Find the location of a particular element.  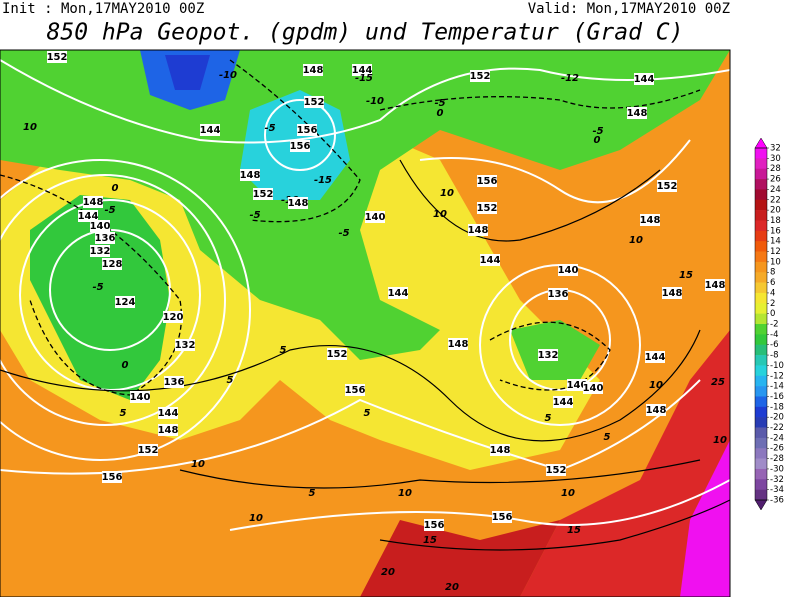

colorbar-label: -8 is located at coordinates (774, 356).